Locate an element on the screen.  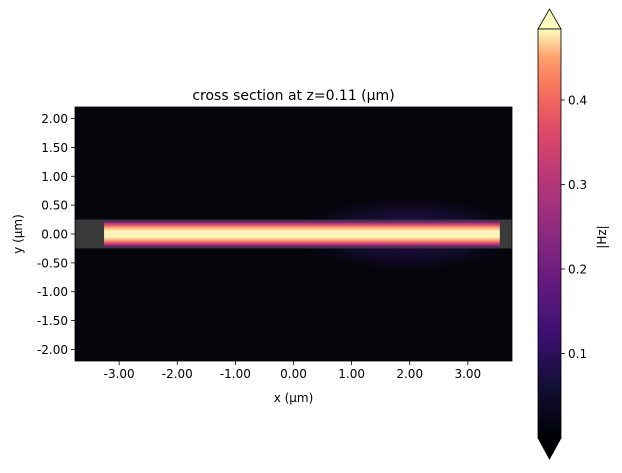
x-tick-label: 1.00 is located at coordinates (351, 374).